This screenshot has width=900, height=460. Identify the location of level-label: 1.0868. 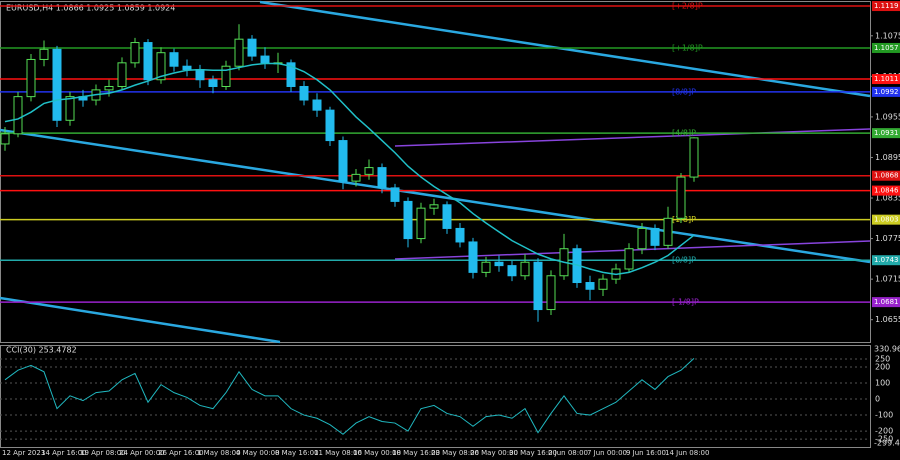
(886, 176).